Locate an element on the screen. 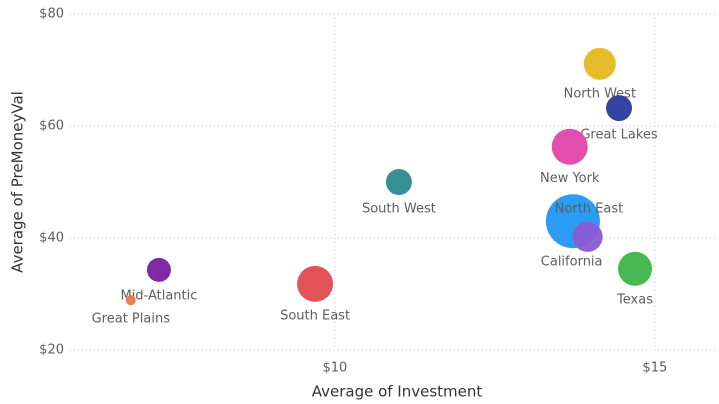  bubble-label: California is located at coordinates (572, 261).